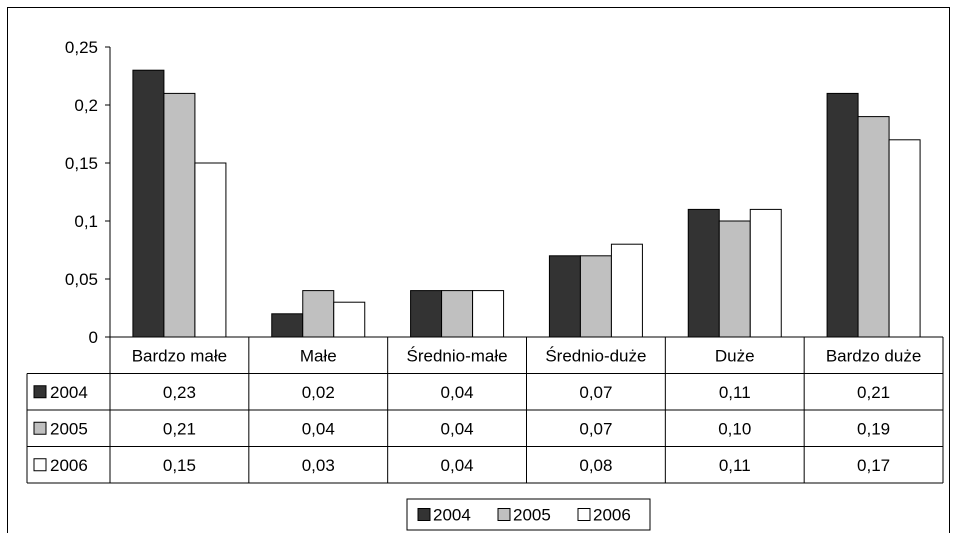  What do you see at coordinates (735, 355) in the screenshot?
I see `x-tick-label: Duże` at bounding box center [735, 355].